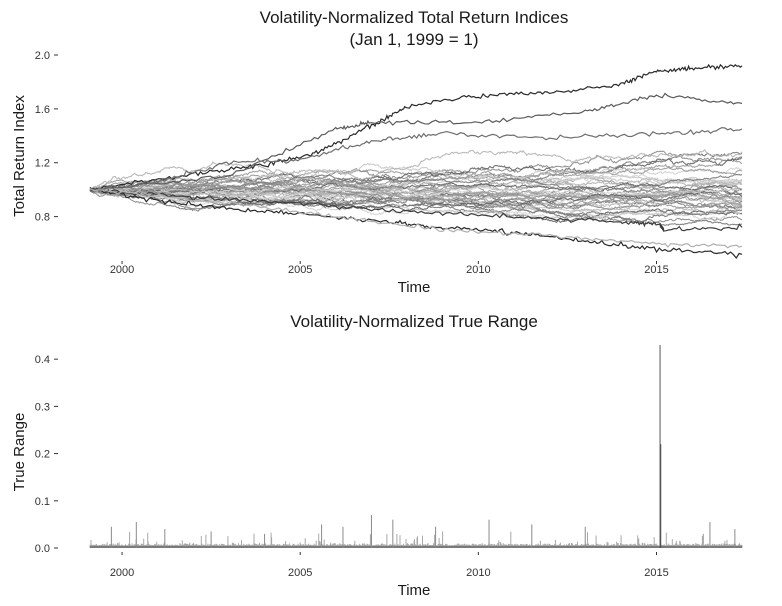  I want to click on top-chart-subtitle: (Jan 1, 1999 = 1), so click(413, 39).